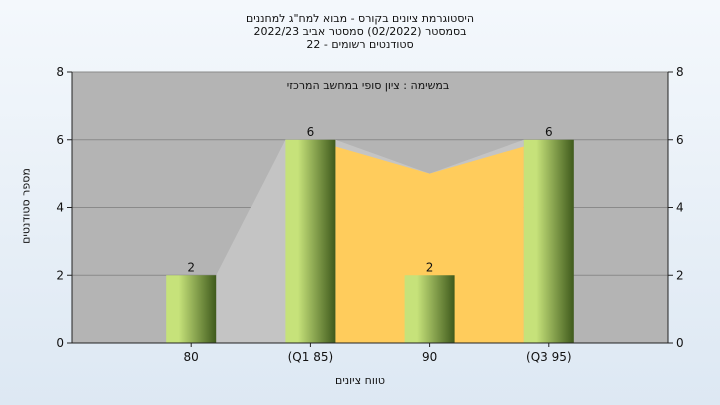 The image size is (720, 405). Describe the element at coordinates (60, 343) in the screenshot. I see `y-tick-label: 0` at that location.